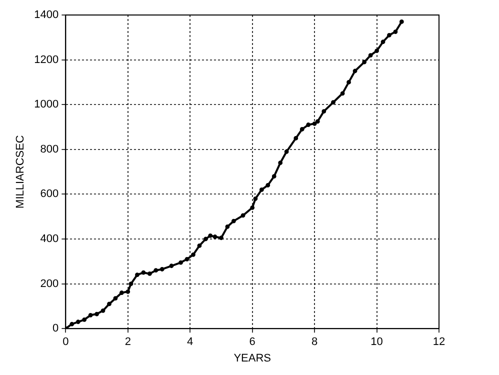  What do you see at coordinates (65, 342) in the screenshot?
I see `x-tick-label: 0` at bounding box center [65, 342].